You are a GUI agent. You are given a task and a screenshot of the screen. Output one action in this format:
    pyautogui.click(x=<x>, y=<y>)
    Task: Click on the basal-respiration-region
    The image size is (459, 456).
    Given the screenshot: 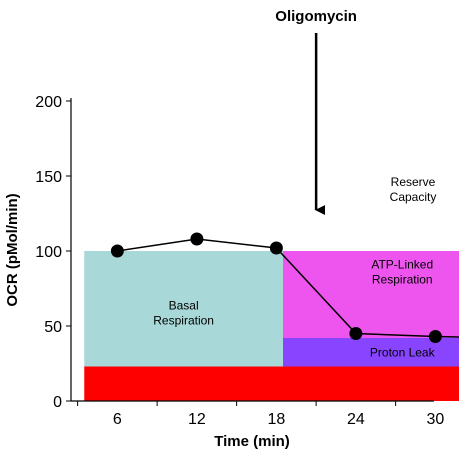 What is the action you would take?
    pyautogui.click(x=183, y=309)
    